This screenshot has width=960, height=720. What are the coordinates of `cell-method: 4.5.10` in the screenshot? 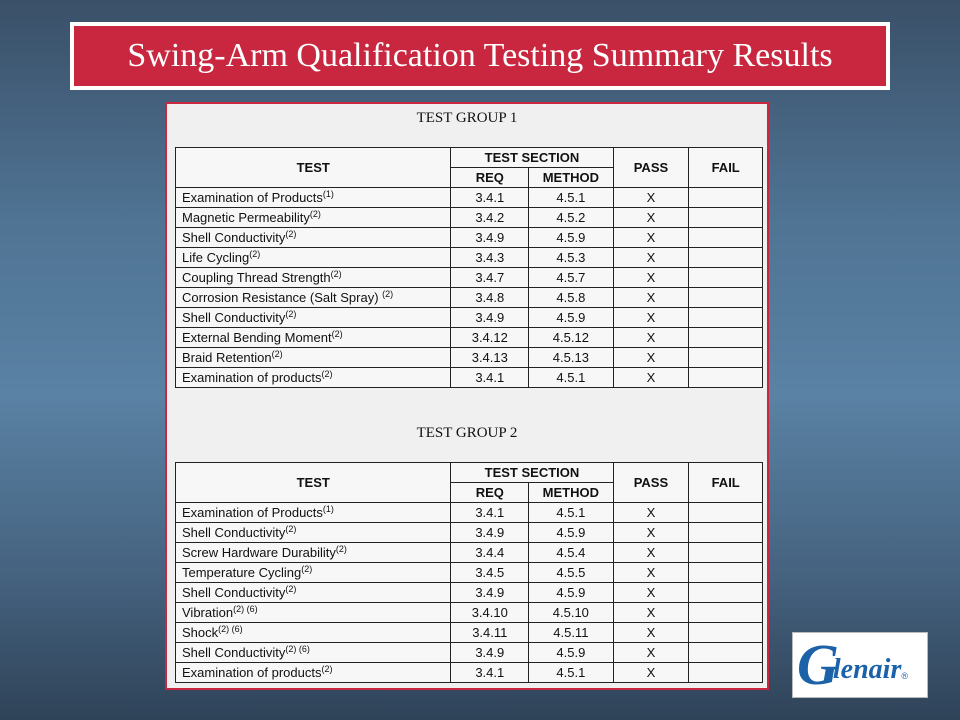 It's located at (571, 612).